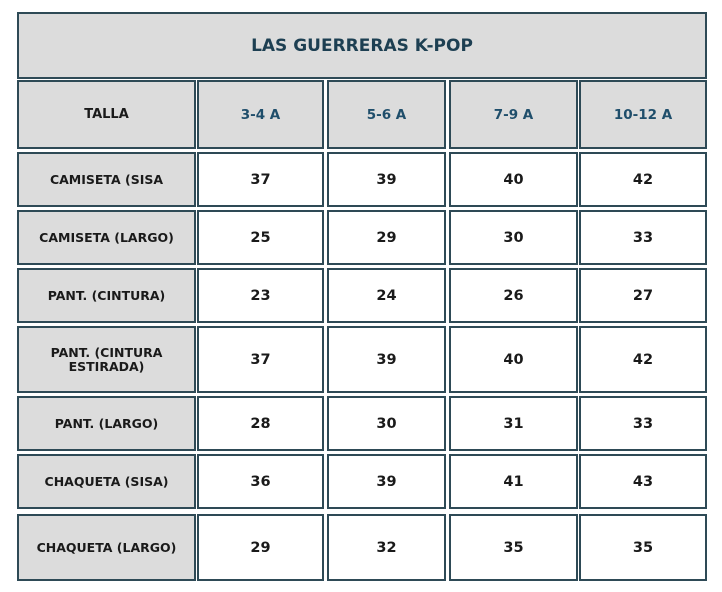  Describe the element at coordinates (106, 114) in the screenshot. I see `column-header: TALLA` at that location.